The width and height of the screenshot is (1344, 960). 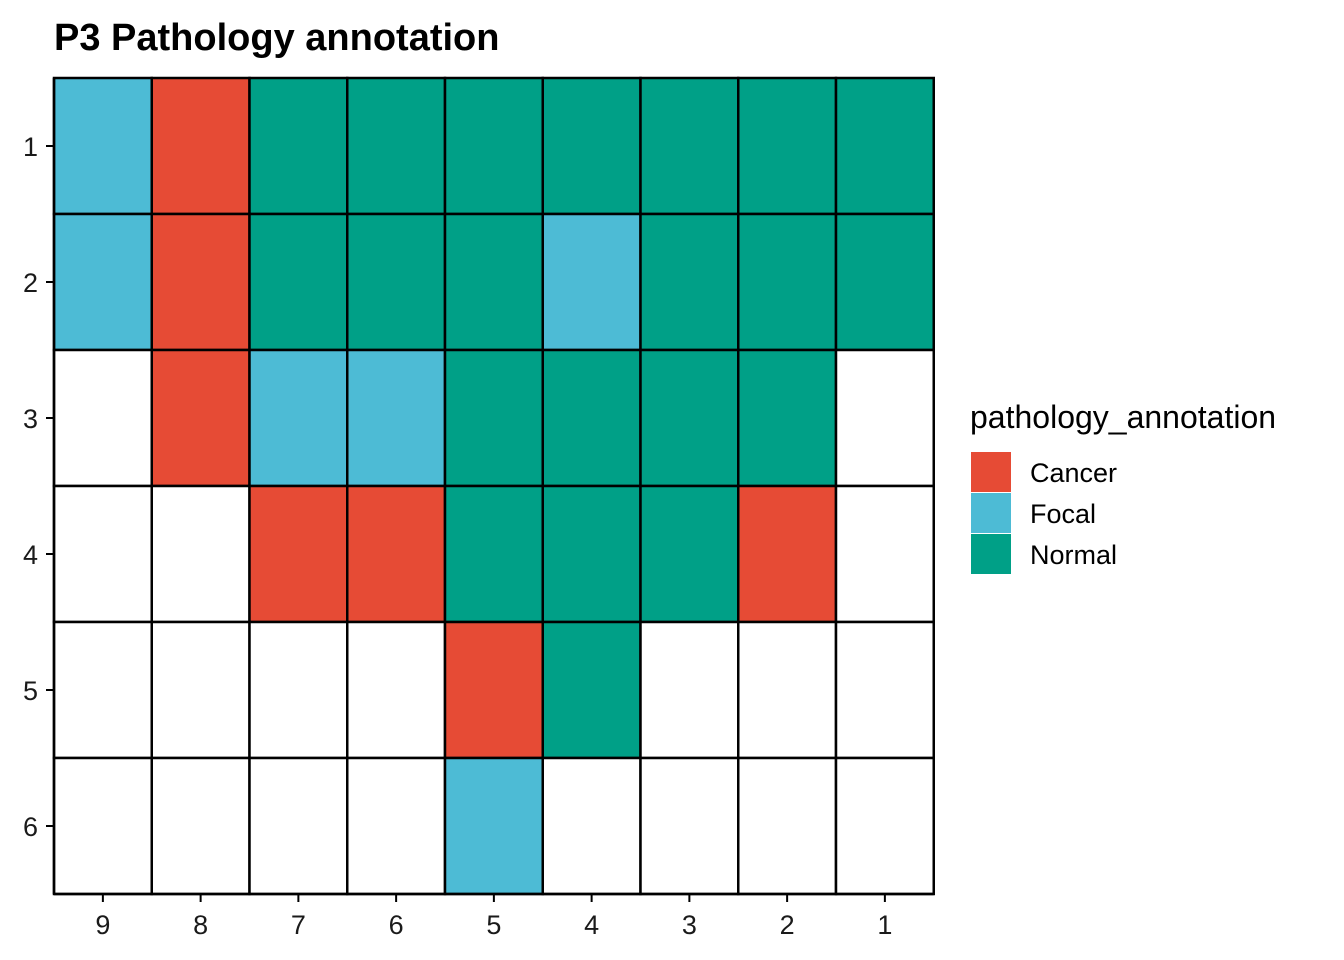 What do you see at coordinates (493, 418) in the screenshot?
I see `heatmap-cell-r3-c5` at bounding box center [493, 418].